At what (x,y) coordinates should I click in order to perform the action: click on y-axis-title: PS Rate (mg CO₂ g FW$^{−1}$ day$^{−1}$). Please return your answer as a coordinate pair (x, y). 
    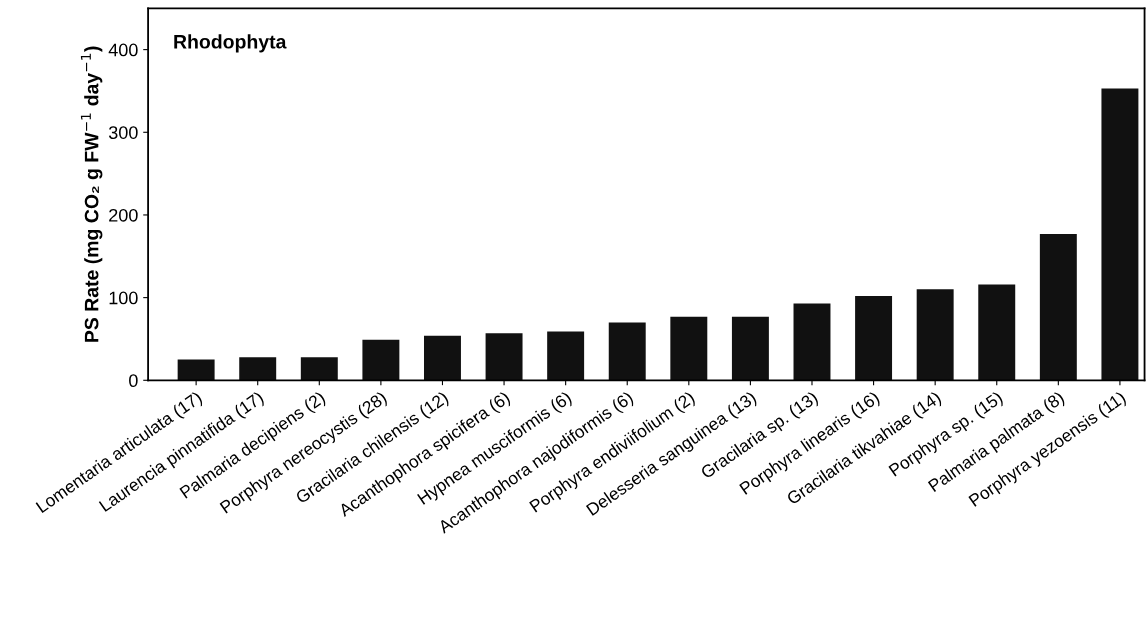
    Looking at the image, I should click on (91, 194).